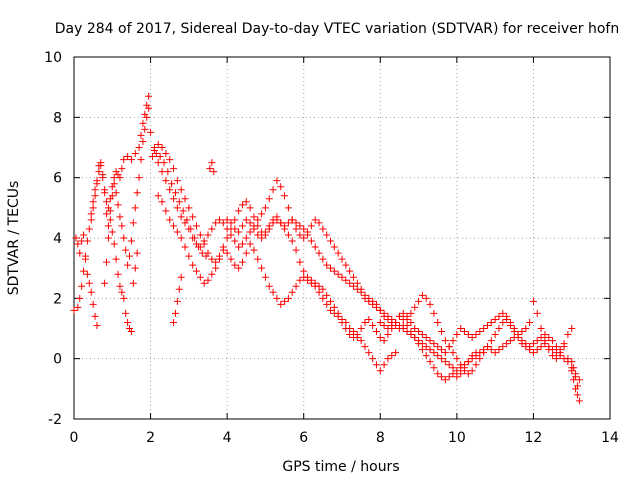  What do you see at coordinates (344, 438) in the screenshot?
I see `x-axis-tick-labels: 0 2 4 6 8 10 12 14` at bounding box center [344, 438].